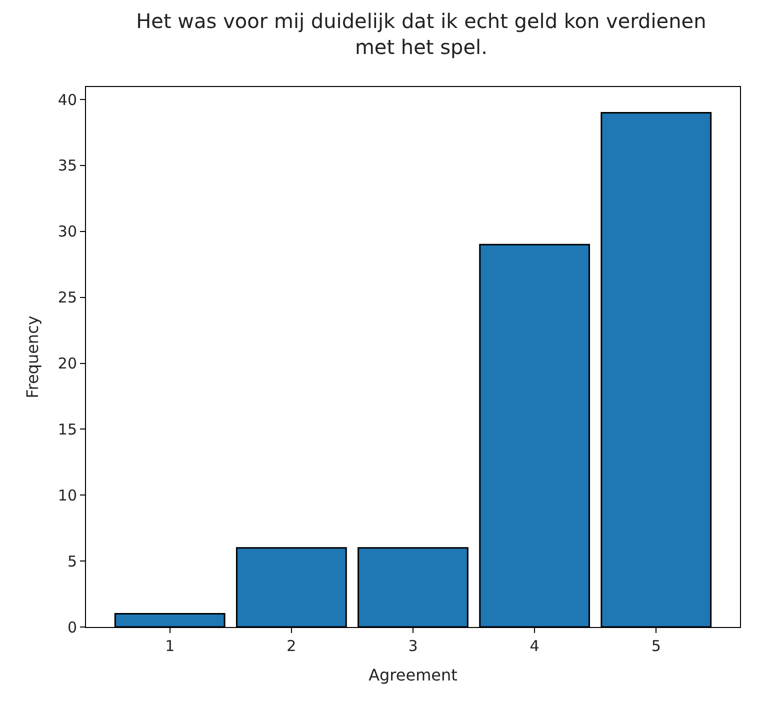 The width and height of the screenshot is (780, 704). Describe the element at coordinates (413, 646) in the screenshot. I see `x-tick-label: 3` at that location.